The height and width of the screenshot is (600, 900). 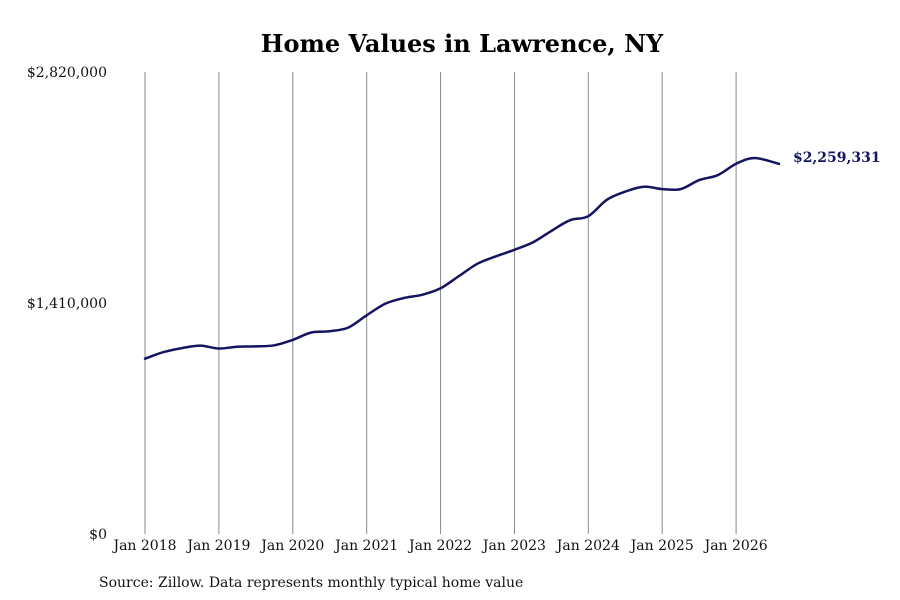 I want to click on x-tick-label: Jan 2022, so click(x=439, y=546).